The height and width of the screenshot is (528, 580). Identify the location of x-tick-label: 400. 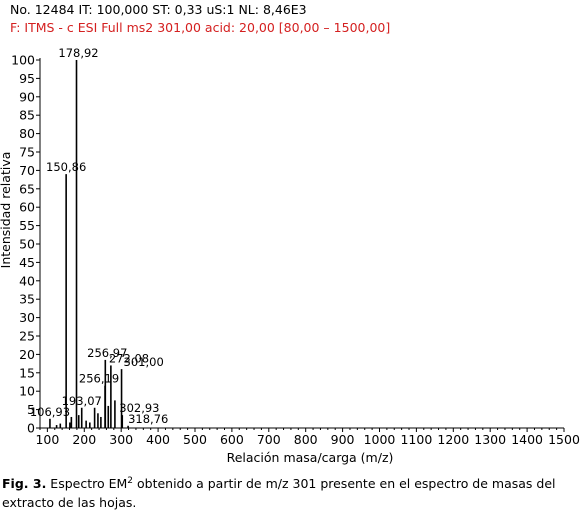
(158, 439).